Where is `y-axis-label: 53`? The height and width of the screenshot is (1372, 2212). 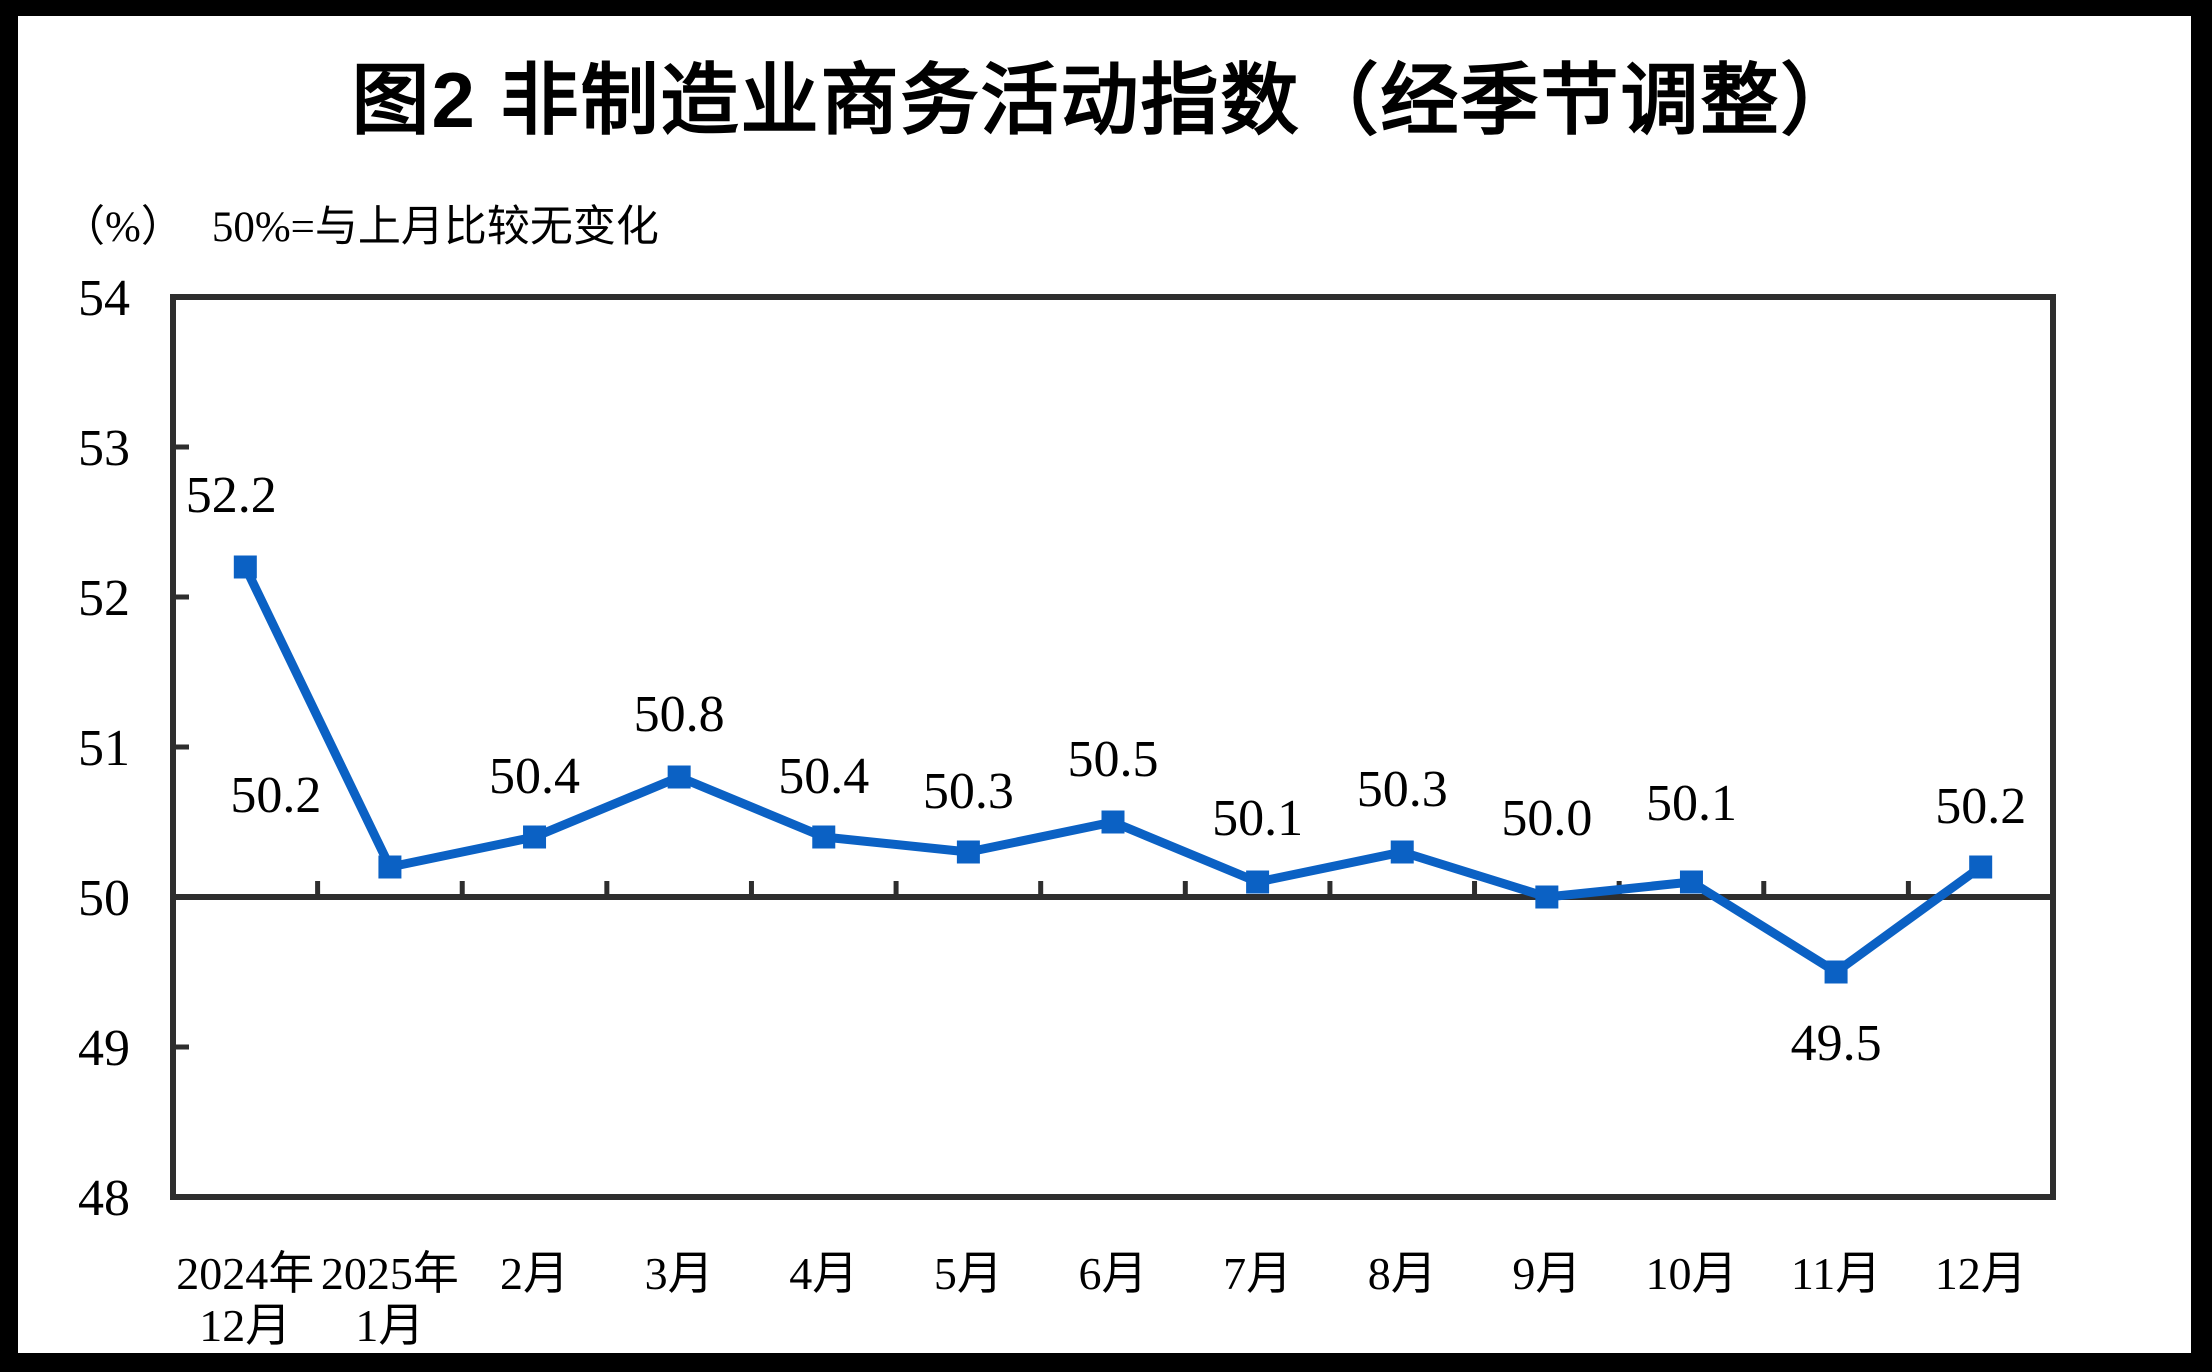 y-axis-label: 53 is located at coordinates (104, 448).